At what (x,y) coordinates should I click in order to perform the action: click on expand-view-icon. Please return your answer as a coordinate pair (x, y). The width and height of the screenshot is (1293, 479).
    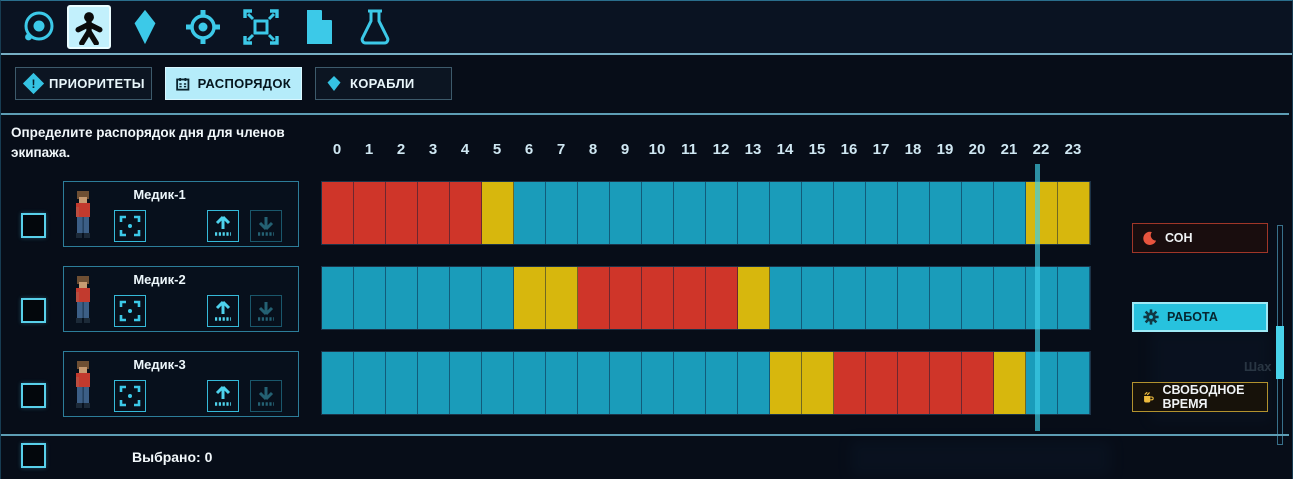
    Looking at the image, I should click on (261, 27).